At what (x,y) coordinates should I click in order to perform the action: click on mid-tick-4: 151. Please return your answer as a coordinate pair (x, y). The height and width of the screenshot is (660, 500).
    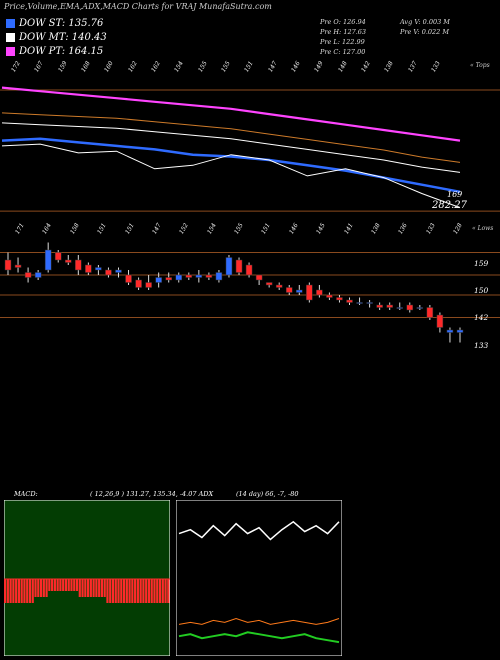
    Looking at the image, I should click on (129, 229).